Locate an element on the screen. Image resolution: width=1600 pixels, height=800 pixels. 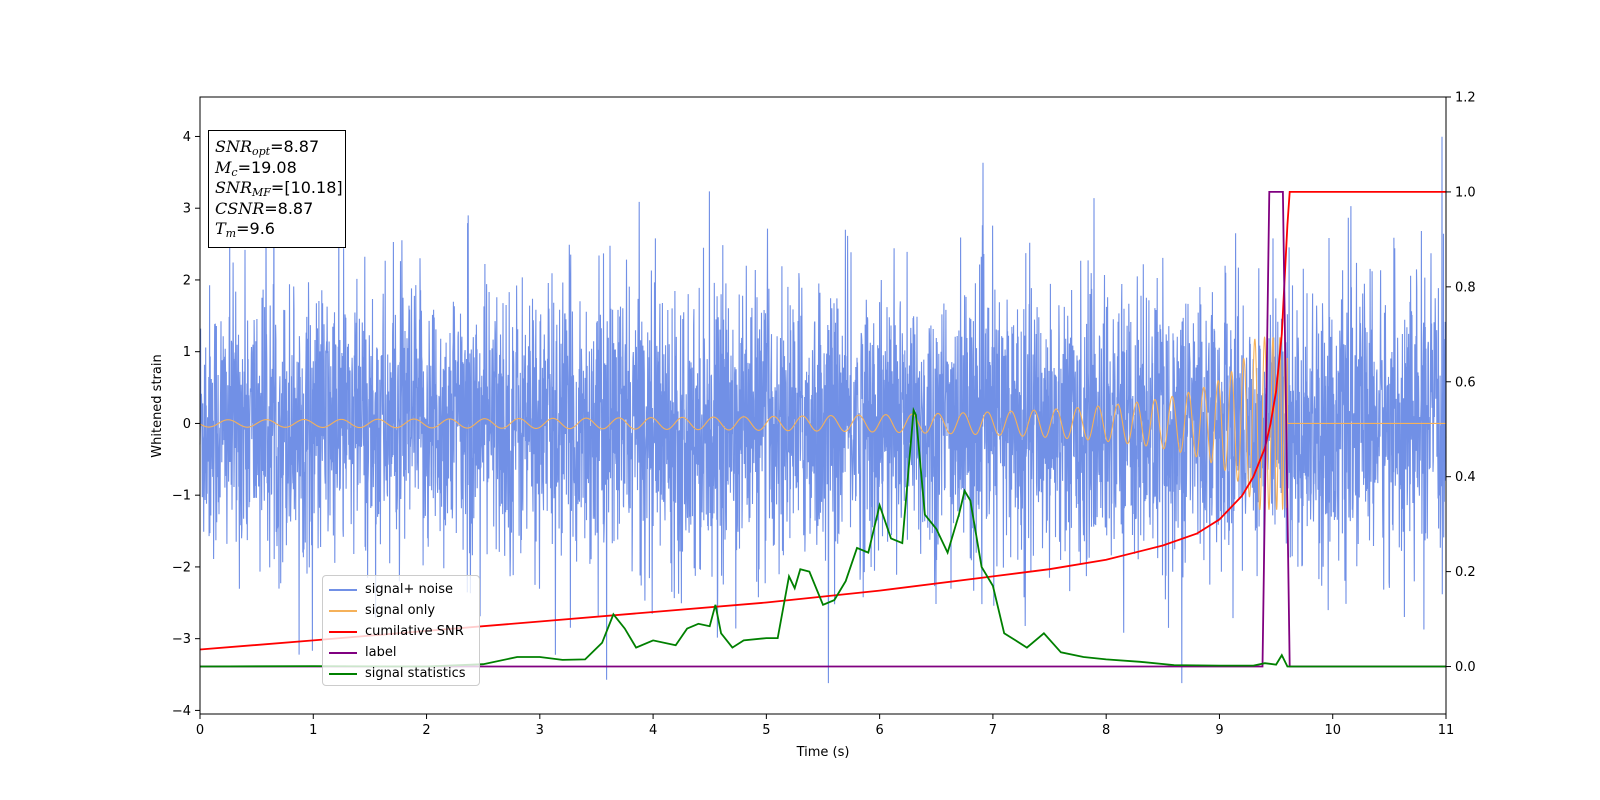
y-left-tick-label: −3 is located at coordinates (181, 639).